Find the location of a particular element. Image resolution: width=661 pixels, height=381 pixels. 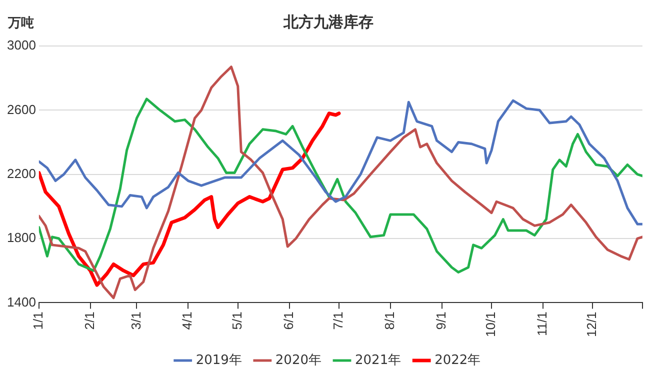

x-tick-label: 12/1 is located at coordinates (592, 325).